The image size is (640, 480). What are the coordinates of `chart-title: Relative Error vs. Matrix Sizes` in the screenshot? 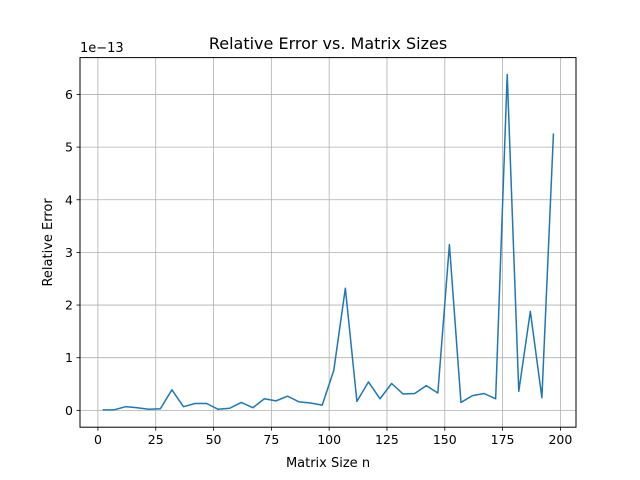 It's located at (328, 43).